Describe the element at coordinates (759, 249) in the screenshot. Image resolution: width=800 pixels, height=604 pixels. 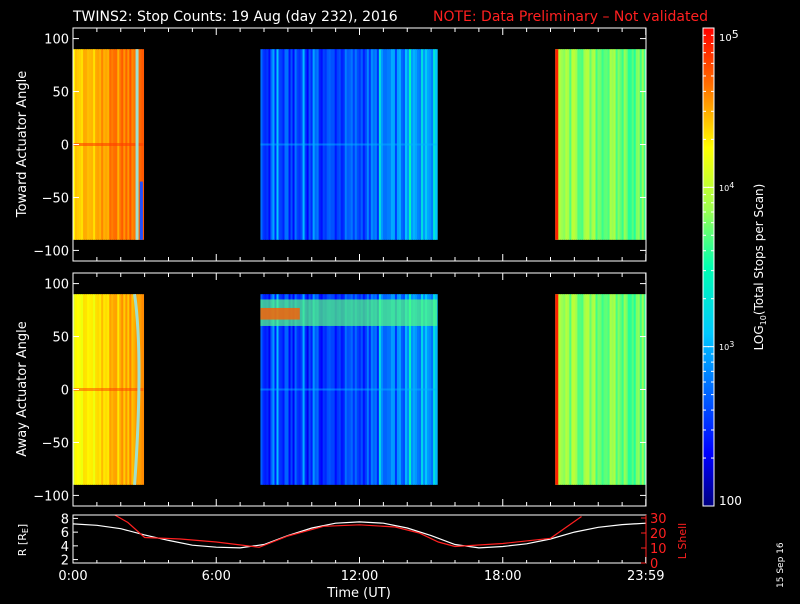
I see `colorbar-label-post: (Total Stops per Scan)` at that location.